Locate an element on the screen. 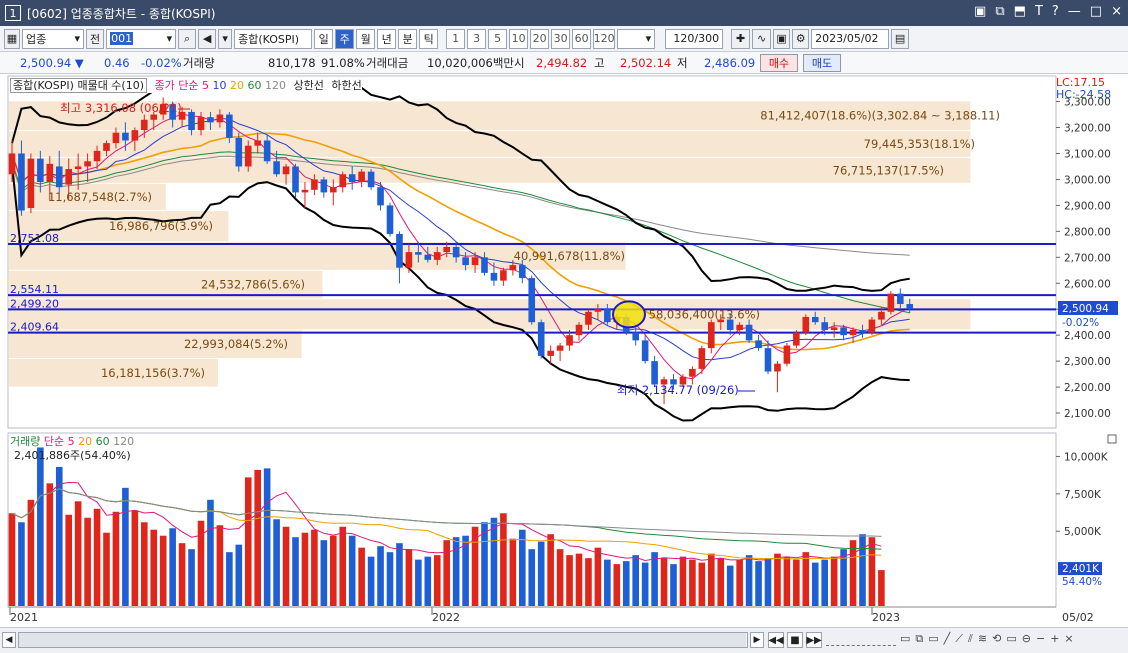 The height and width of the screenshot is (653, 1128). chart-scrollbar is located at coordinates (383, 640).